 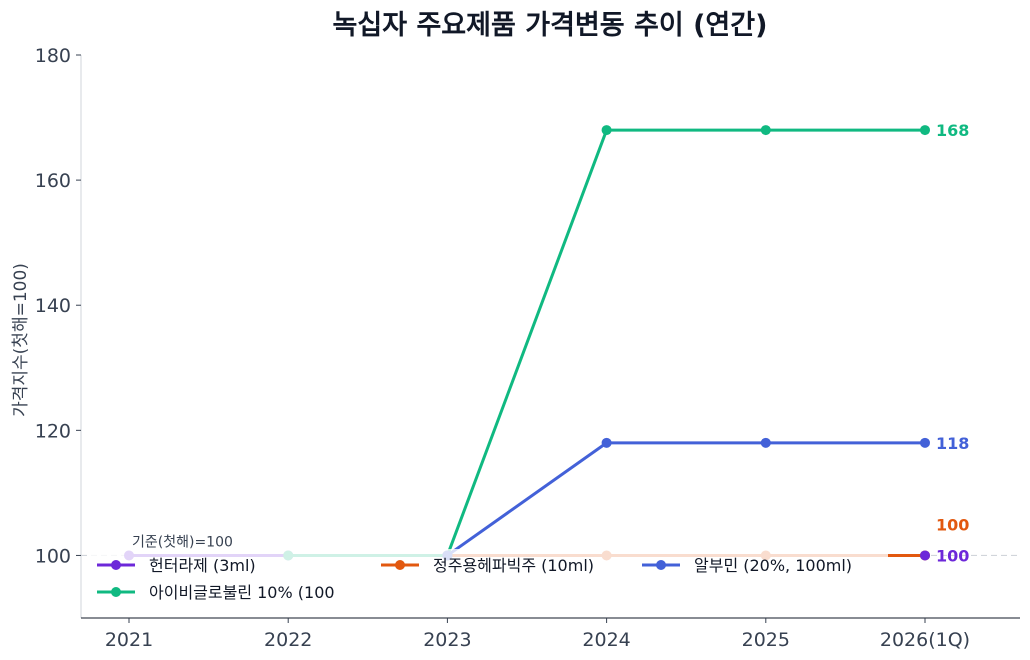 What do you see at coordinates (21, 340) in the screenshot?
I see `y-axis-label: 가격지수(첫해=100)` at bounding box center [21, 340].